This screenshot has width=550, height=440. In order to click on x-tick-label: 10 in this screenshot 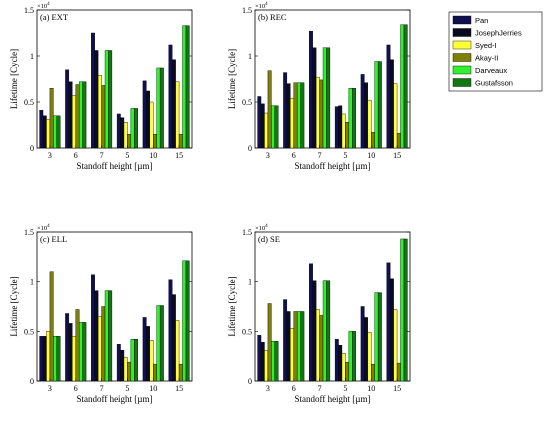, I will do `click(153, 388)`.